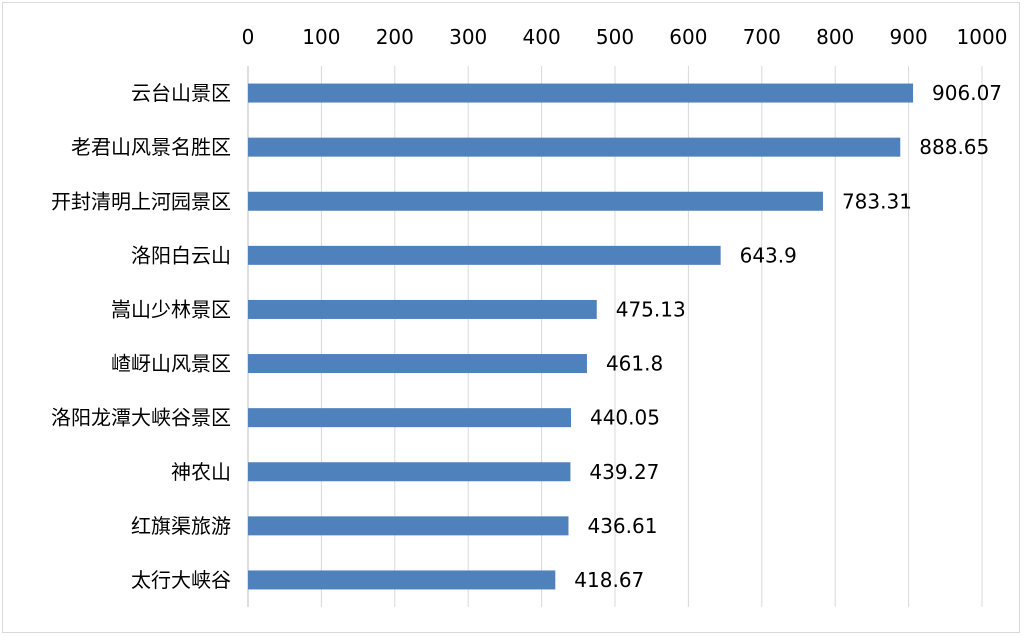 The image size is (1024, 637). Describe the element at coordinates (967, 93) in the screenshot. I see `data-label: 906.07` at that location.